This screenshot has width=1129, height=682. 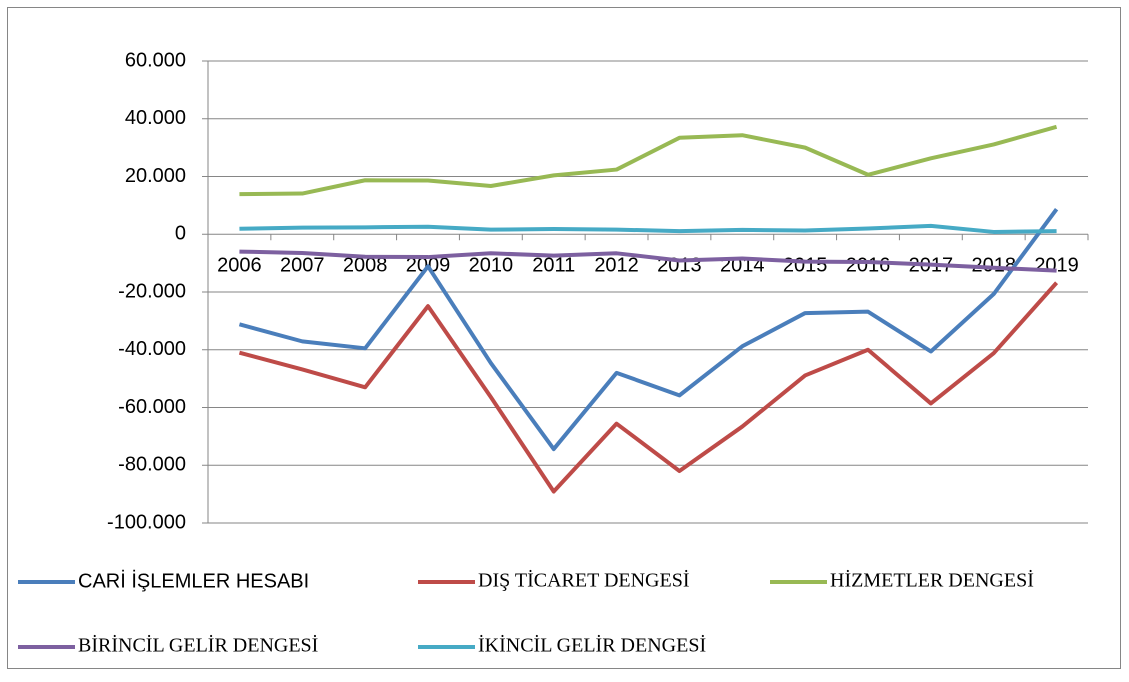 What do you see at coordinates (805, 266) in the screenshot?
I see `x-tick-label: 2015` at bounding box center [805, 266].